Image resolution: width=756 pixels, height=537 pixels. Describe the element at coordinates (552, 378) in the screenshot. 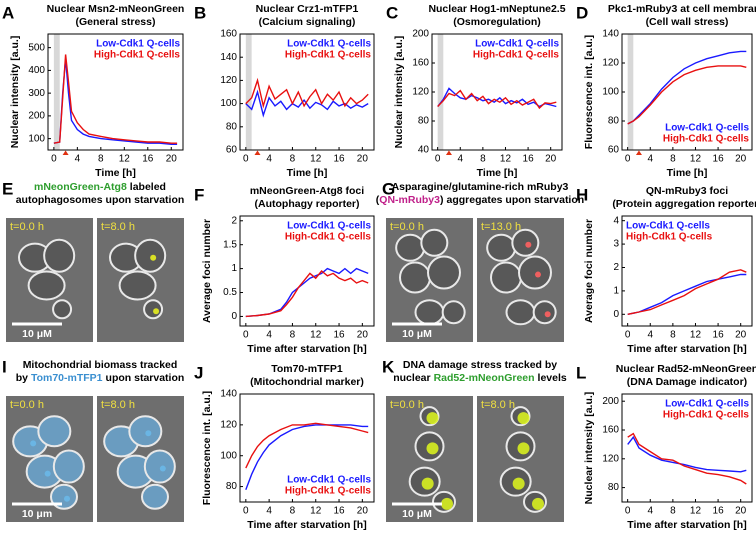

I see `title-part: levels` at that location.